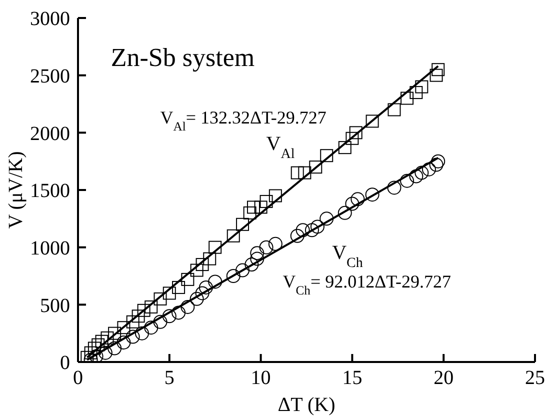 The width and height of the screenshot is (555, 419). I want to click on x-tick-label: 10, so click(260, 378).